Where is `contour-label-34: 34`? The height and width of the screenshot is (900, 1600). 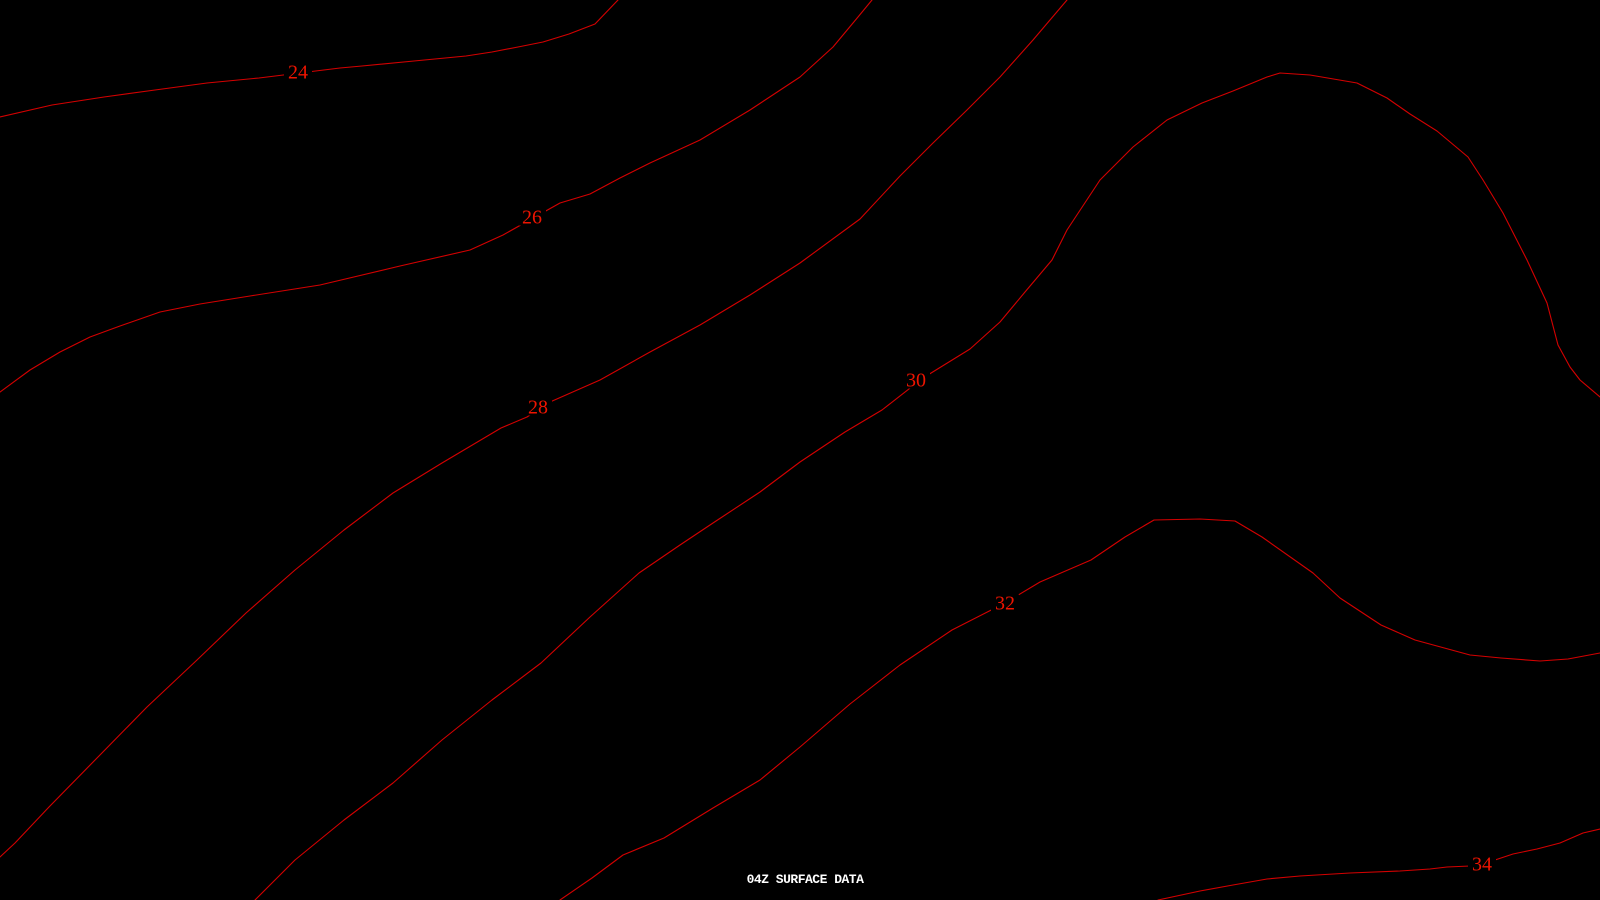 contour-label-34: 34 is located at coordinates (1482, 865).